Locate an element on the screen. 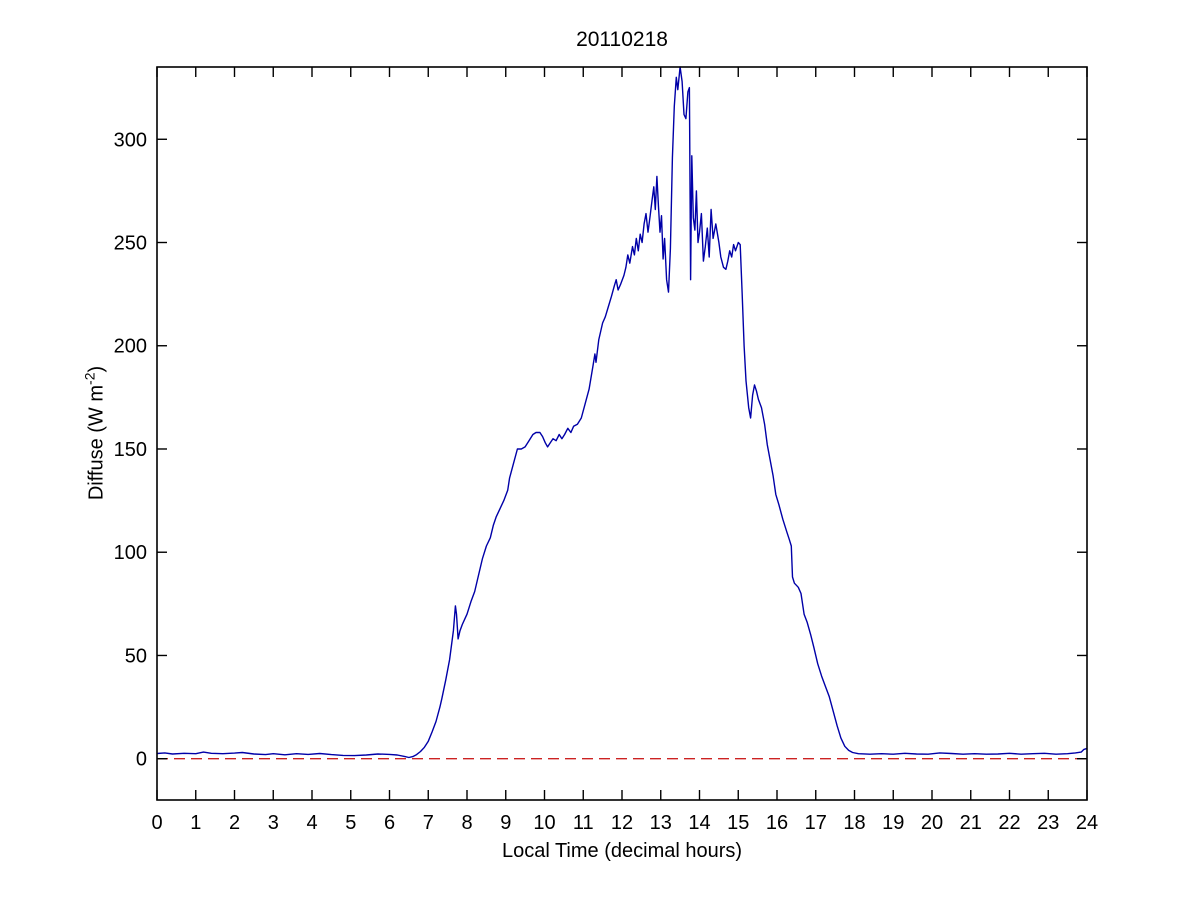 The image size is (1201, 900). x-tick-label: 4 is located at coordinates (311, 823).